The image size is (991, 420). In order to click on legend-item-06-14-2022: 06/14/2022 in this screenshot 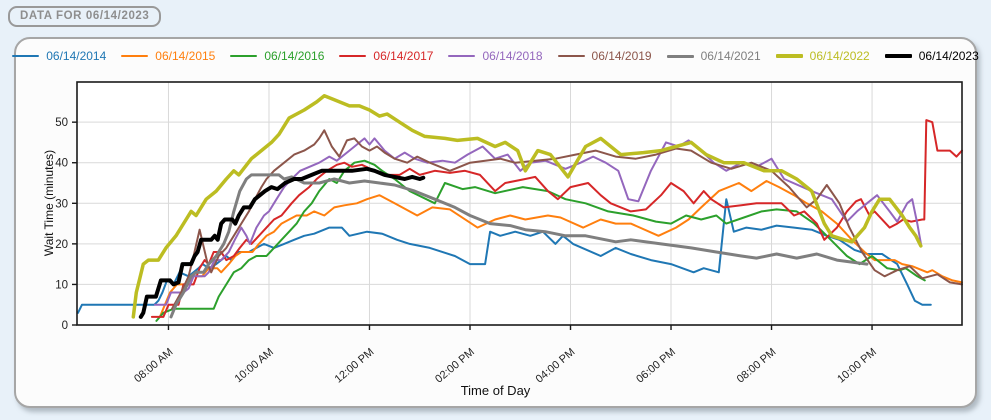, I will do `click(822, 56)`.